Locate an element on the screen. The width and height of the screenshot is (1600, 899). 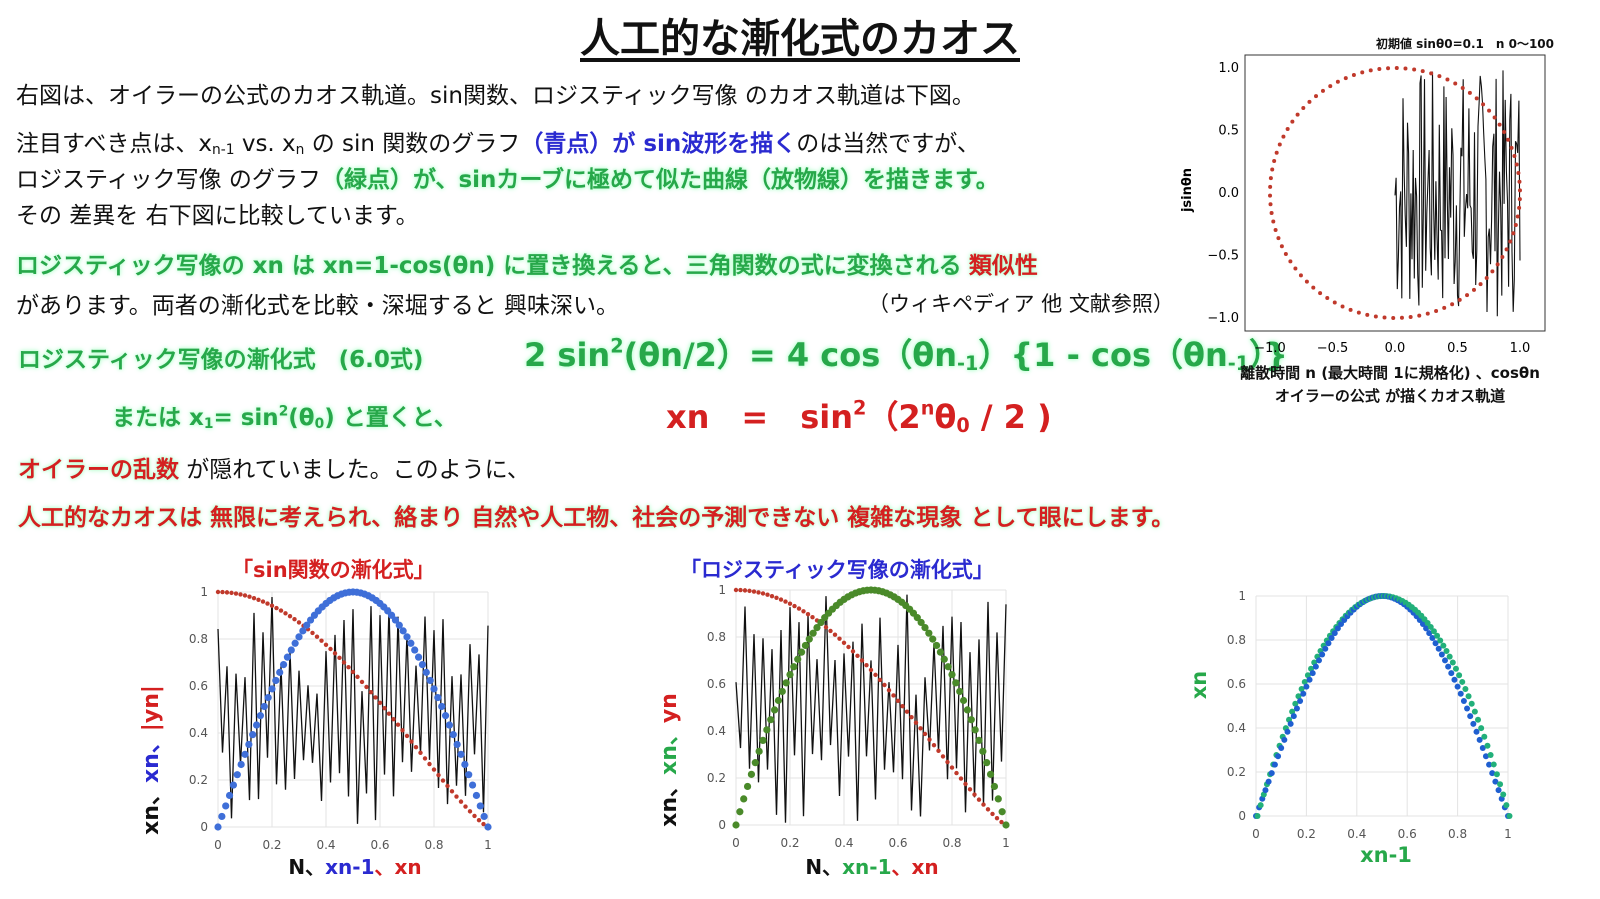
eq2-r2: （2 is located at coordinates (893, 417).